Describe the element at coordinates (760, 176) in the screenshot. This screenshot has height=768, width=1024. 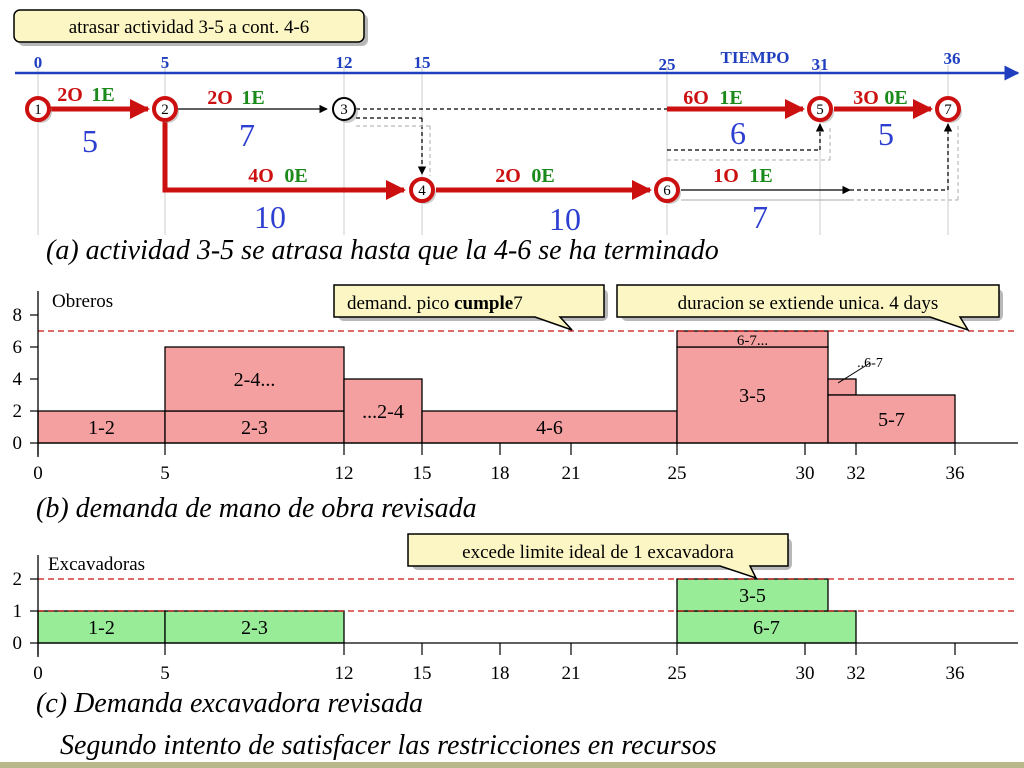
I see `act-6-7-excavators: 1E` at that location.